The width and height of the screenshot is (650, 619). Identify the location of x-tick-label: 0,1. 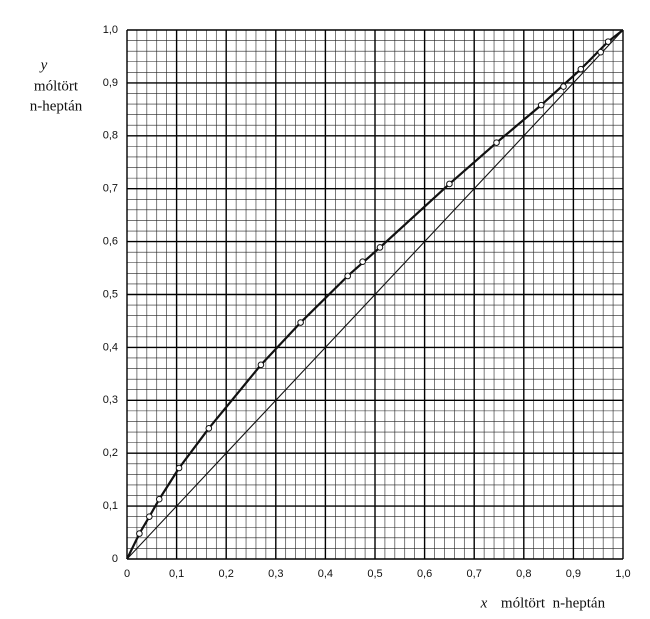
(176, 574).